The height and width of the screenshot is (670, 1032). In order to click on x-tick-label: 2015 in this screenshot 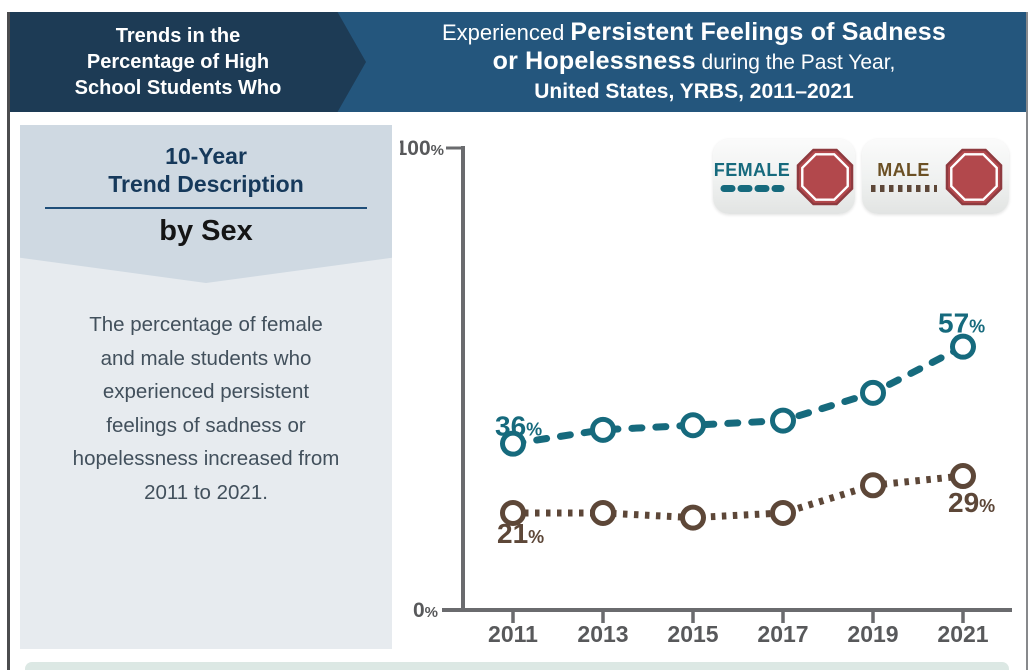, I will do `click(692, 634)`.